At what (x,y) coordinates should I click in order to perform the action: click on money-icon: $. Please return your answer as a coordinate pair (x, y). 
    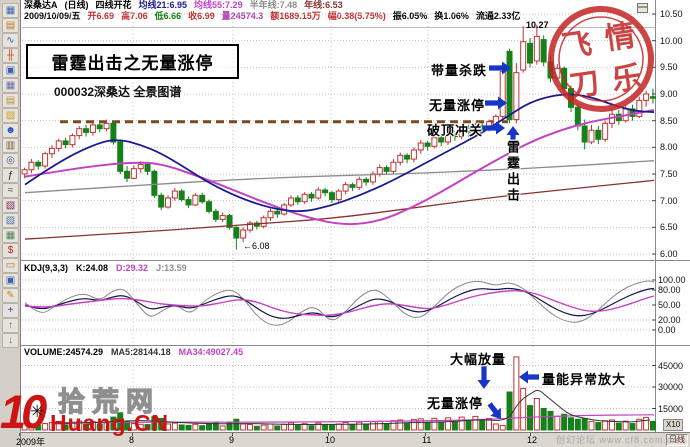
    Looking at the image, I should click on (10, 250).